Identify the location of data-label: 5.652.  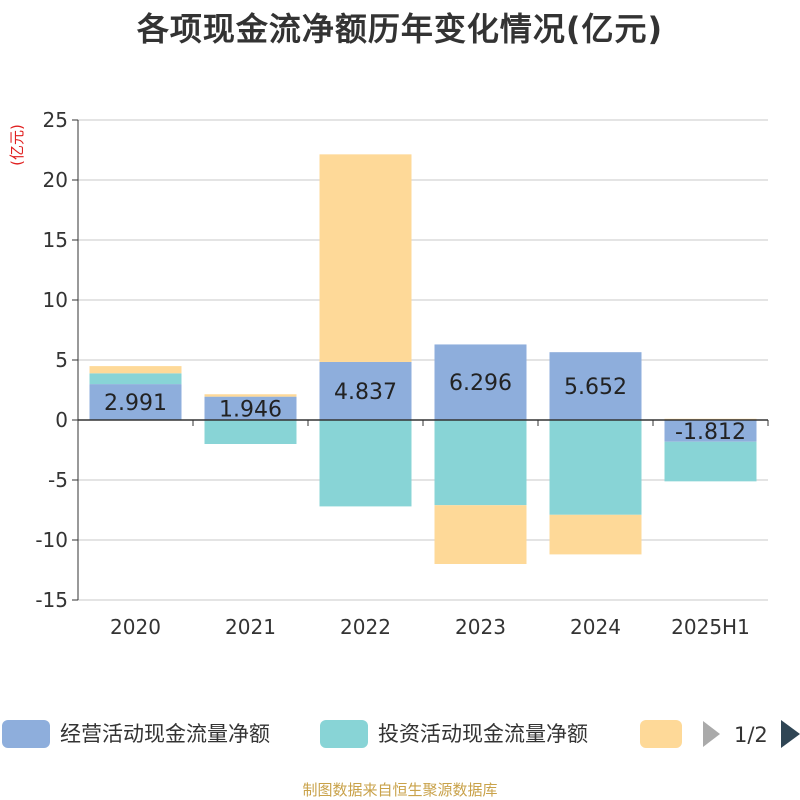
(595, 387).